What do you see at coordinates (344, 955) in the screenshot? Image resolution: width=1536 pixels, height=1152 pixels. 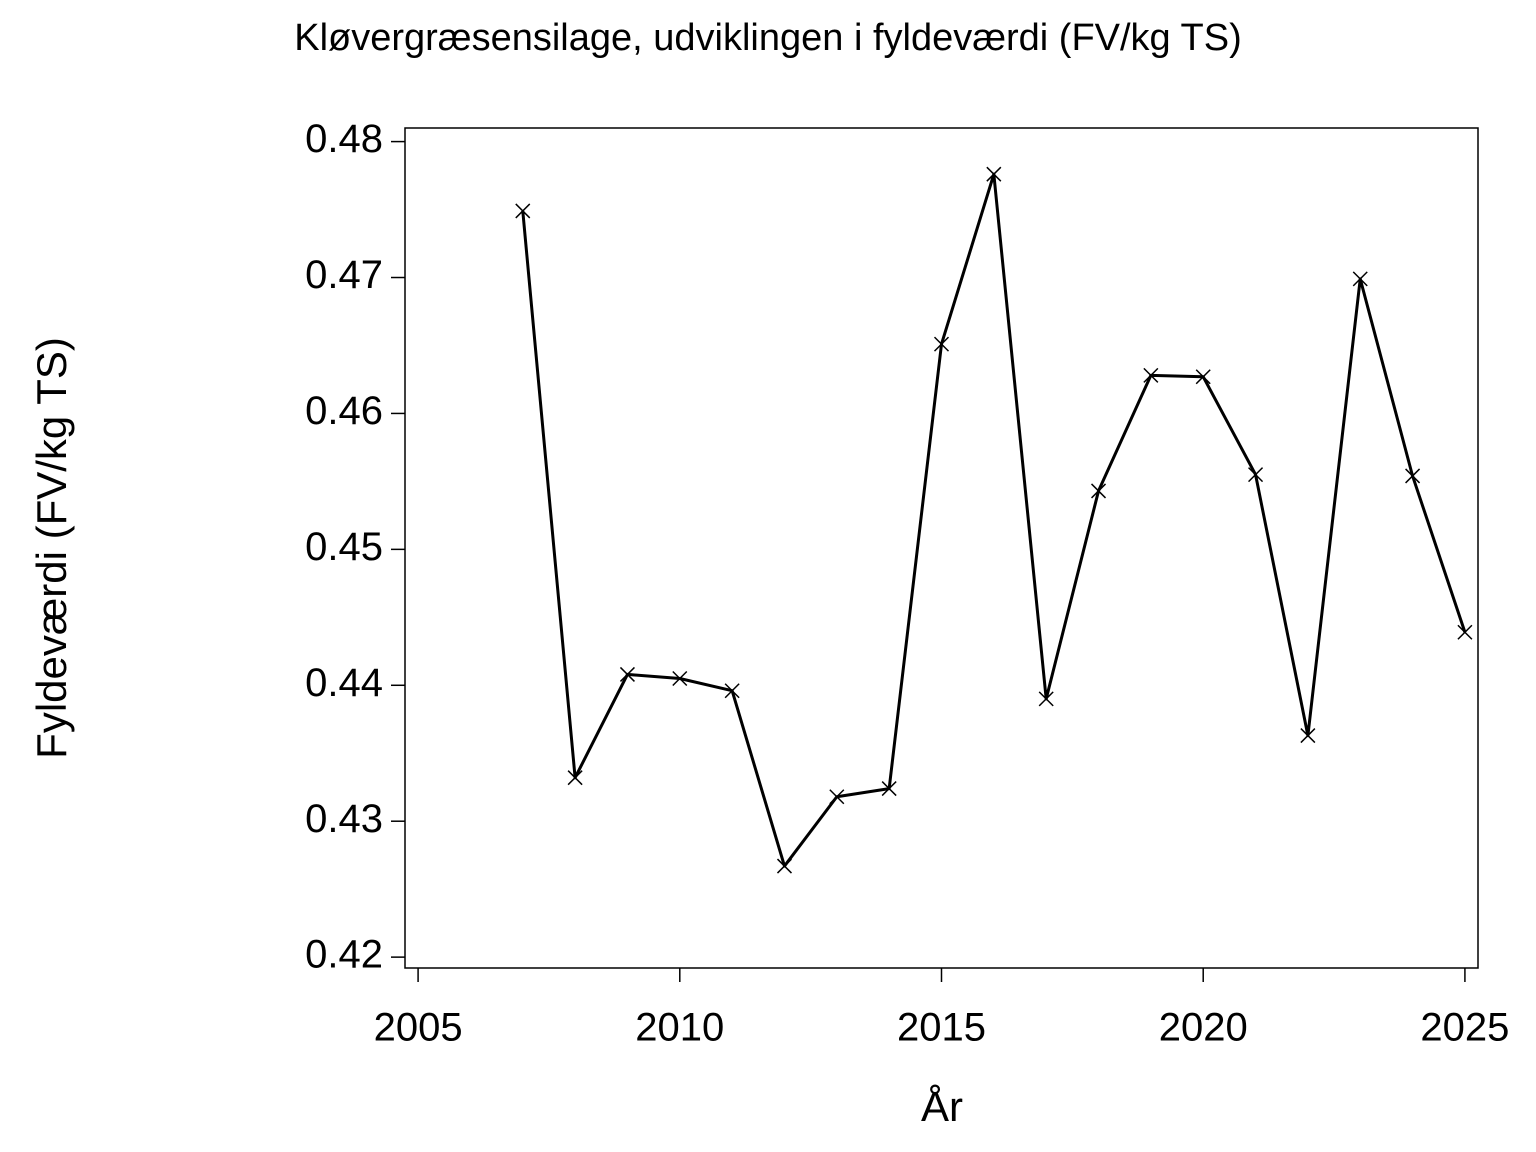 I see `y-tick-label: 0.42` at bounding box center [344, 955].